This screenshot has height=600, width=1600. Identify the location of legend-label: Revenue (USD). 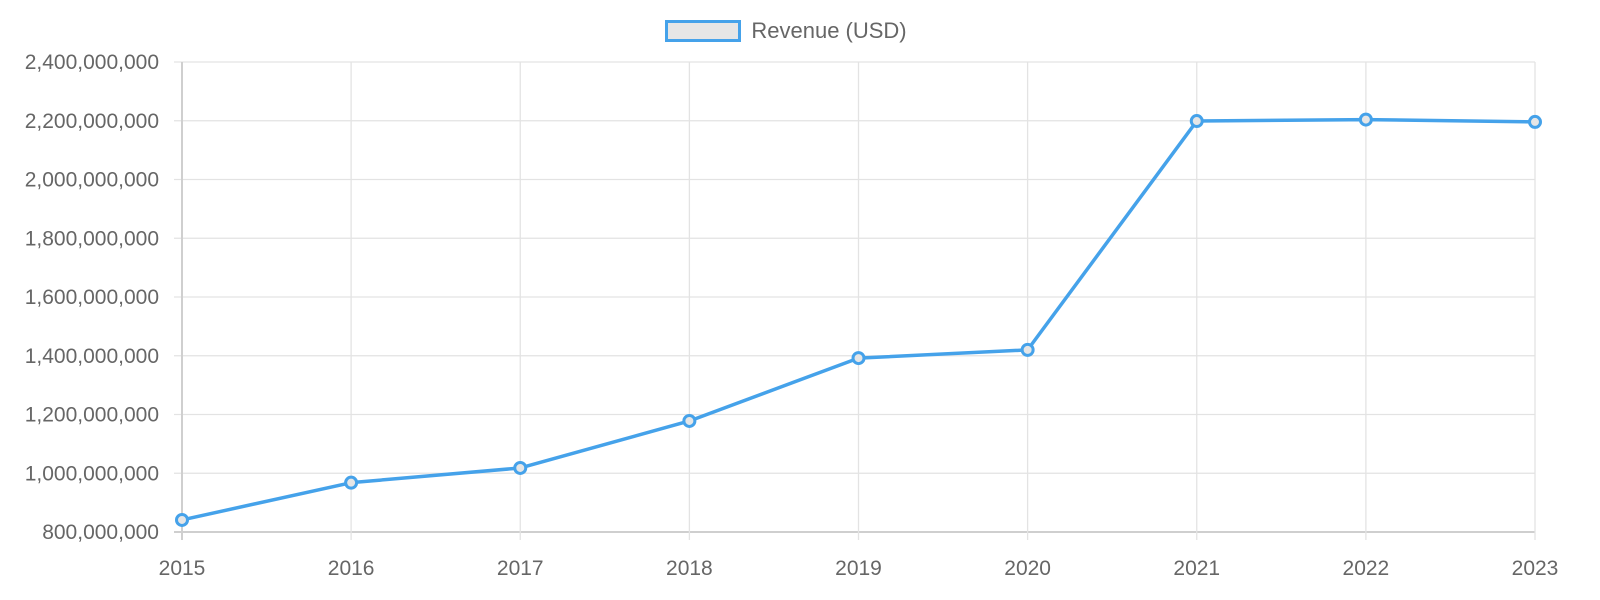
(829, 30).